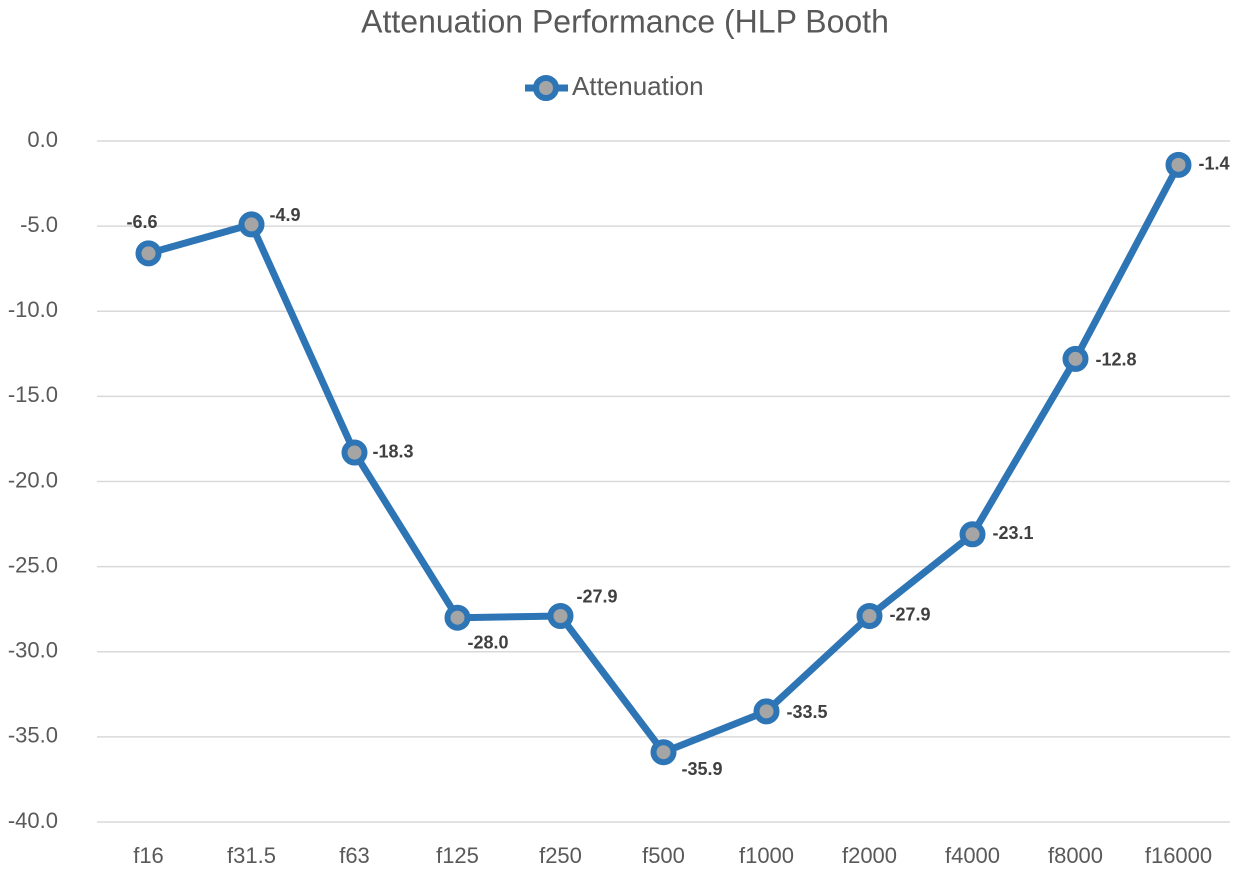 The width and height of the screenshot is (1247, 875). Describe the element at coordinates (1178, 855) in the screenshot. I see `x-tick-label: f16000` at that location.